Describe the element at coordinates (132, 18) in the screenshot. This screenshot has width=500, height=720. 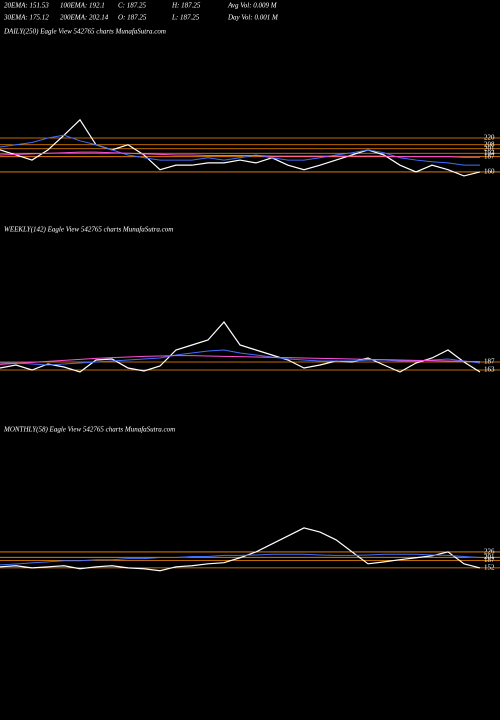
I see `header-stat: O: 187.25` at that location.